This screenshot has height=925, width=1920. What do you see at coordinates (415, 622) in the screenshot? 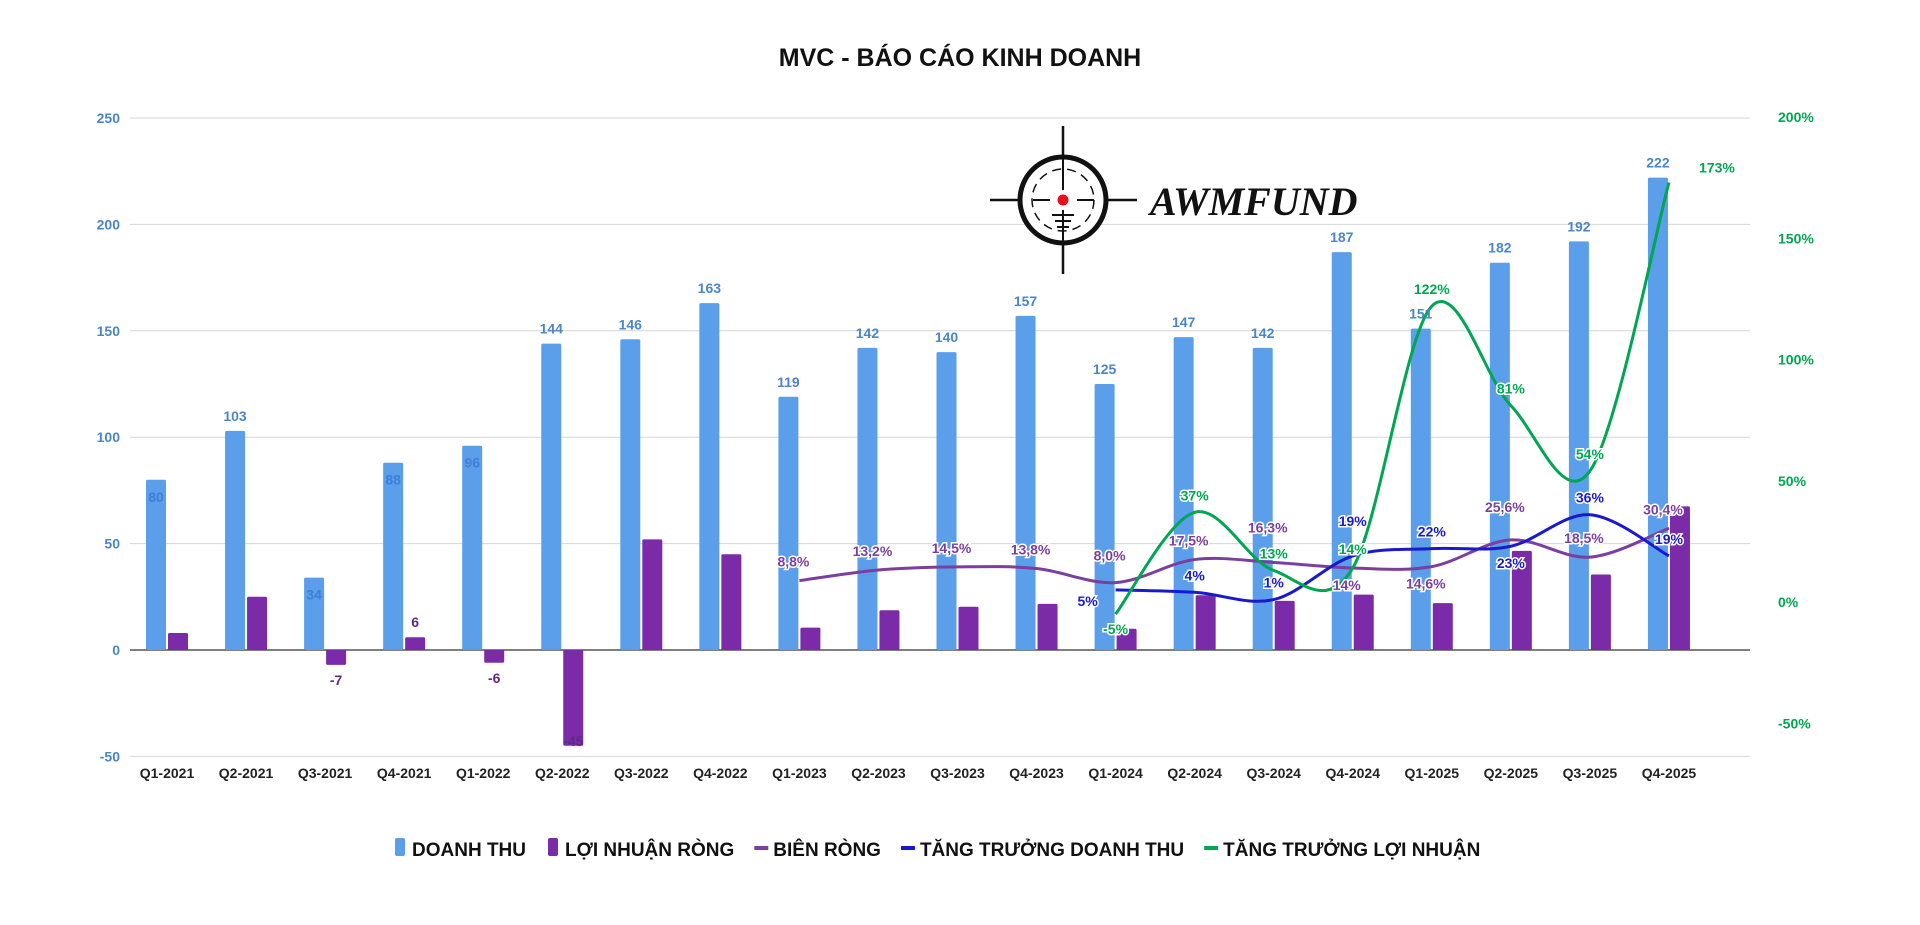
I see `net-profit-label: 6` at bounding box center [415, 622].